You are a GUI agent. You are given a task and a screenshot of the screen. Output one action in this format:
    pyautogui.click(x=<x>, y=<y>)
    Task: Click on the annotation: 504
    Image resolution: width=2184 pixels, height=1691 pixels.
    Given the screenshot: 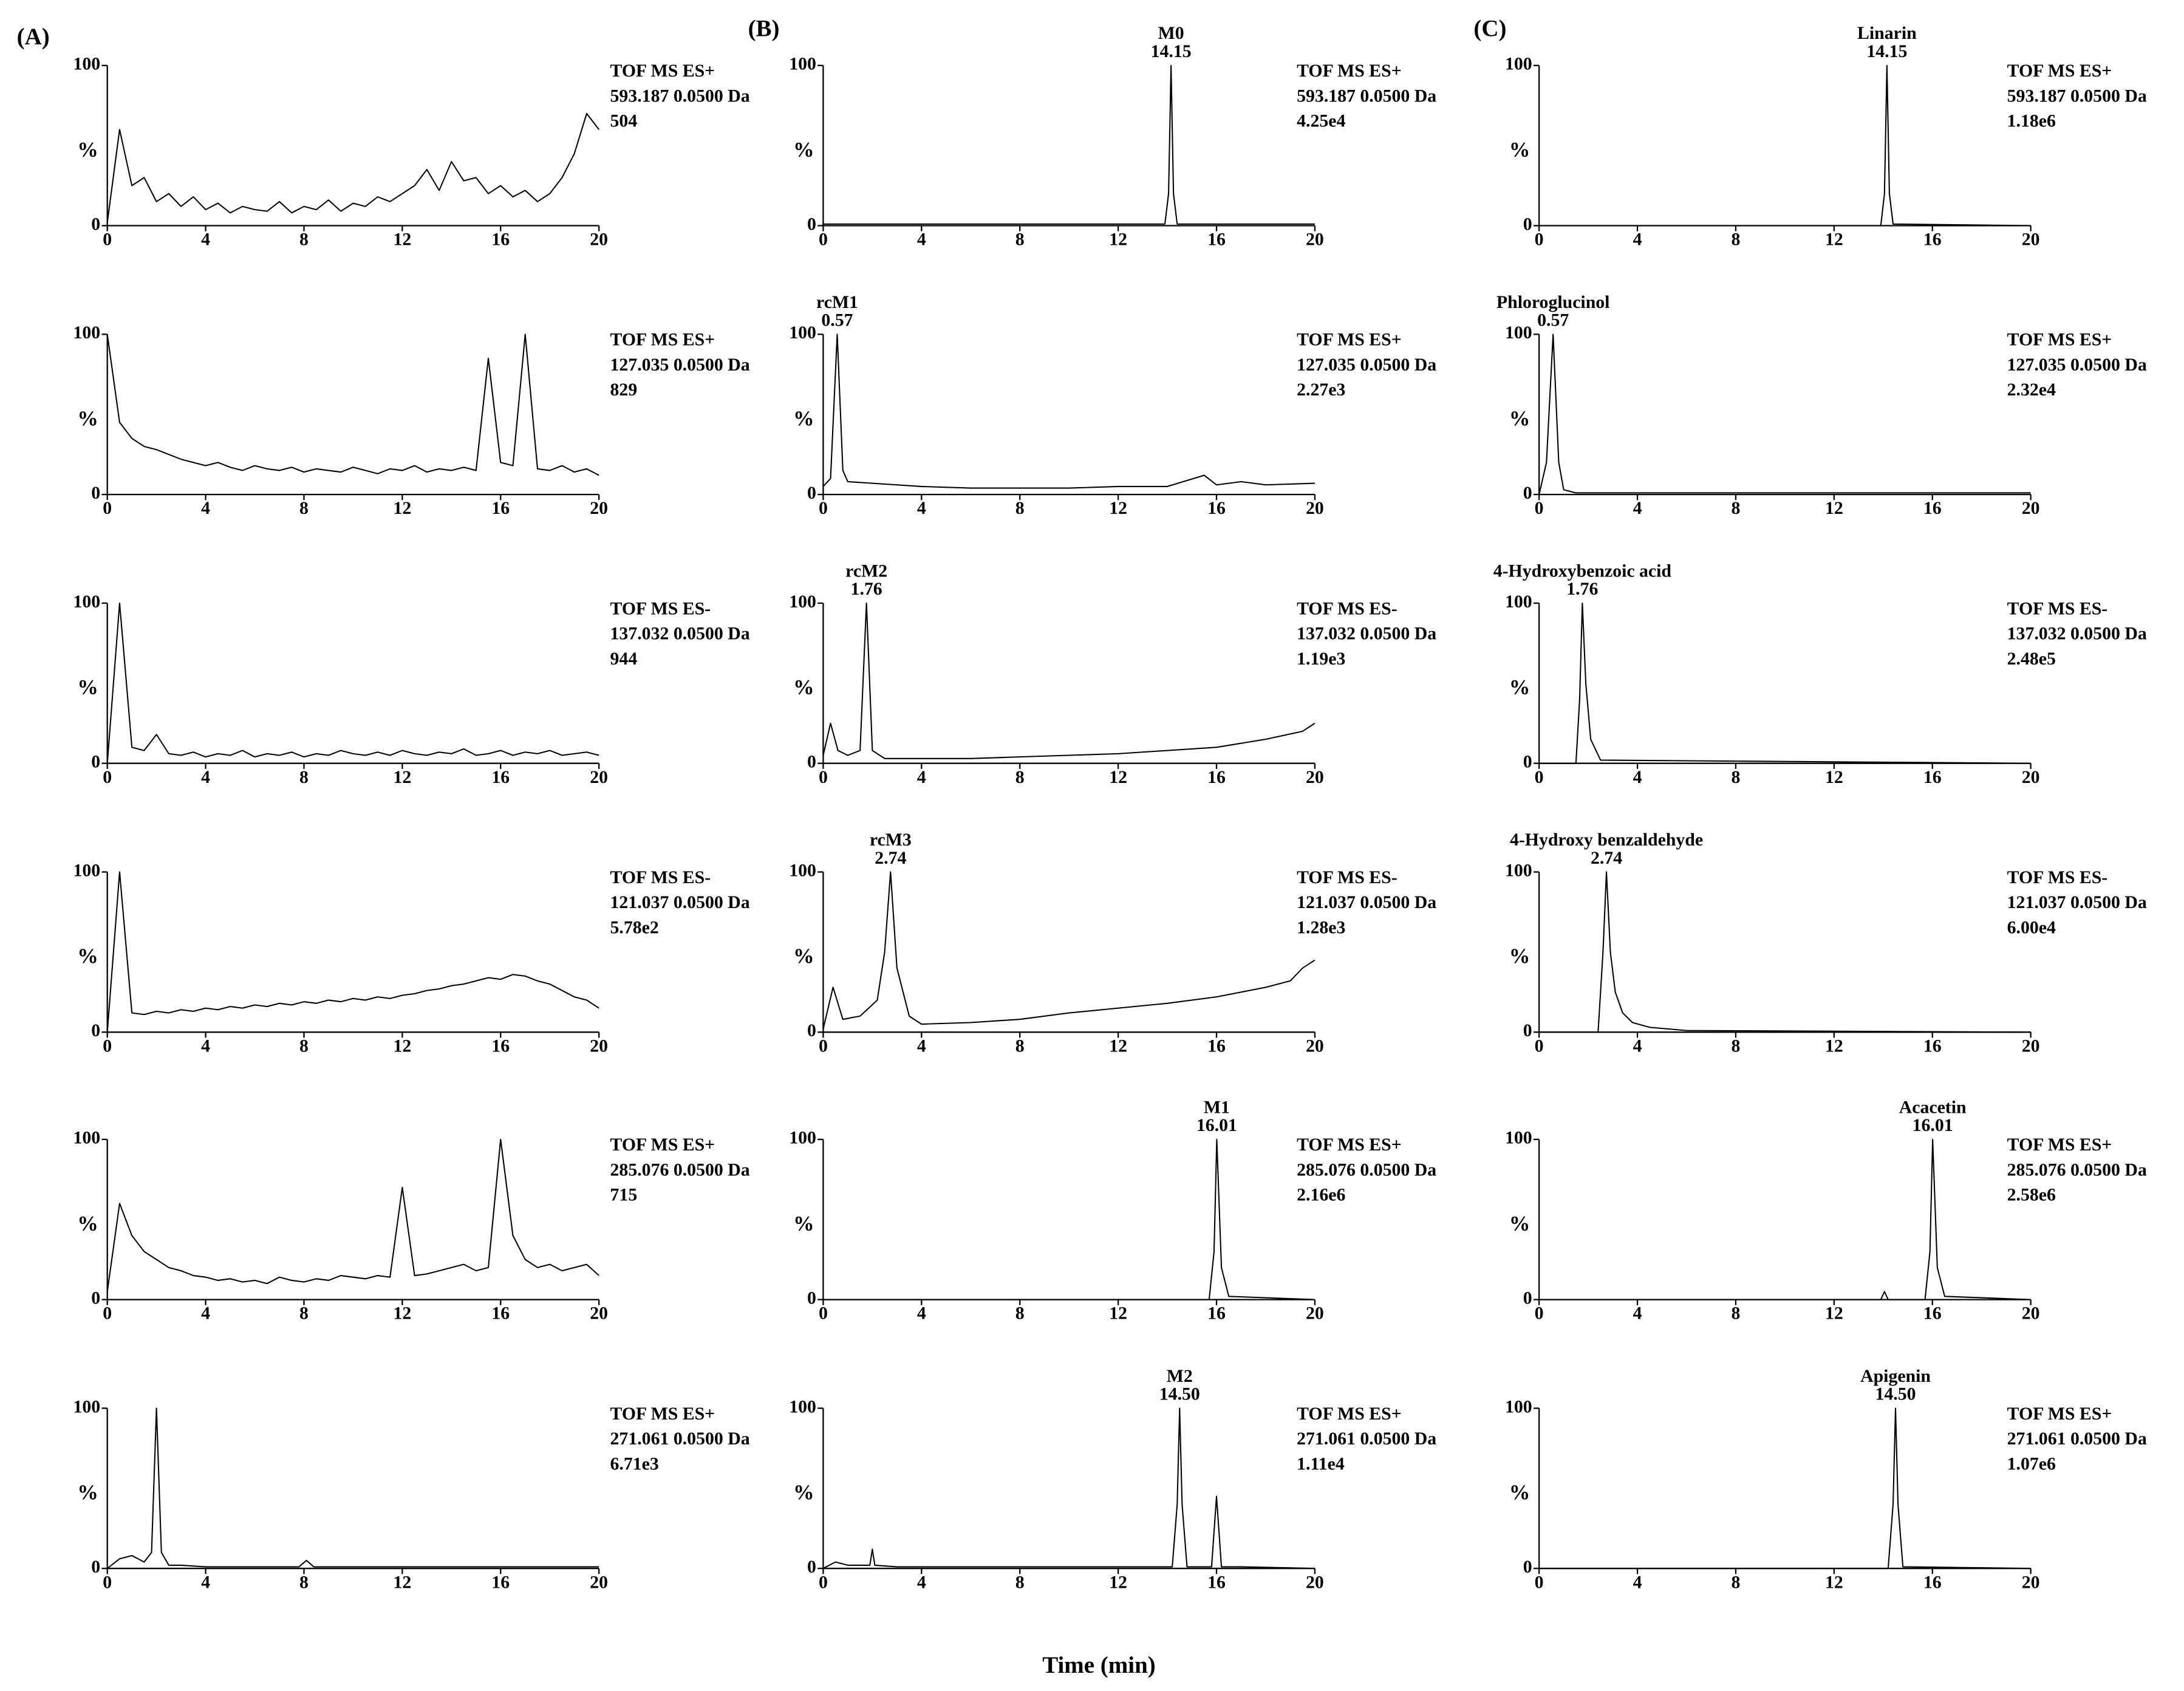 What is the action you would take?
    pyautogui.click(x=624, y=121)
    